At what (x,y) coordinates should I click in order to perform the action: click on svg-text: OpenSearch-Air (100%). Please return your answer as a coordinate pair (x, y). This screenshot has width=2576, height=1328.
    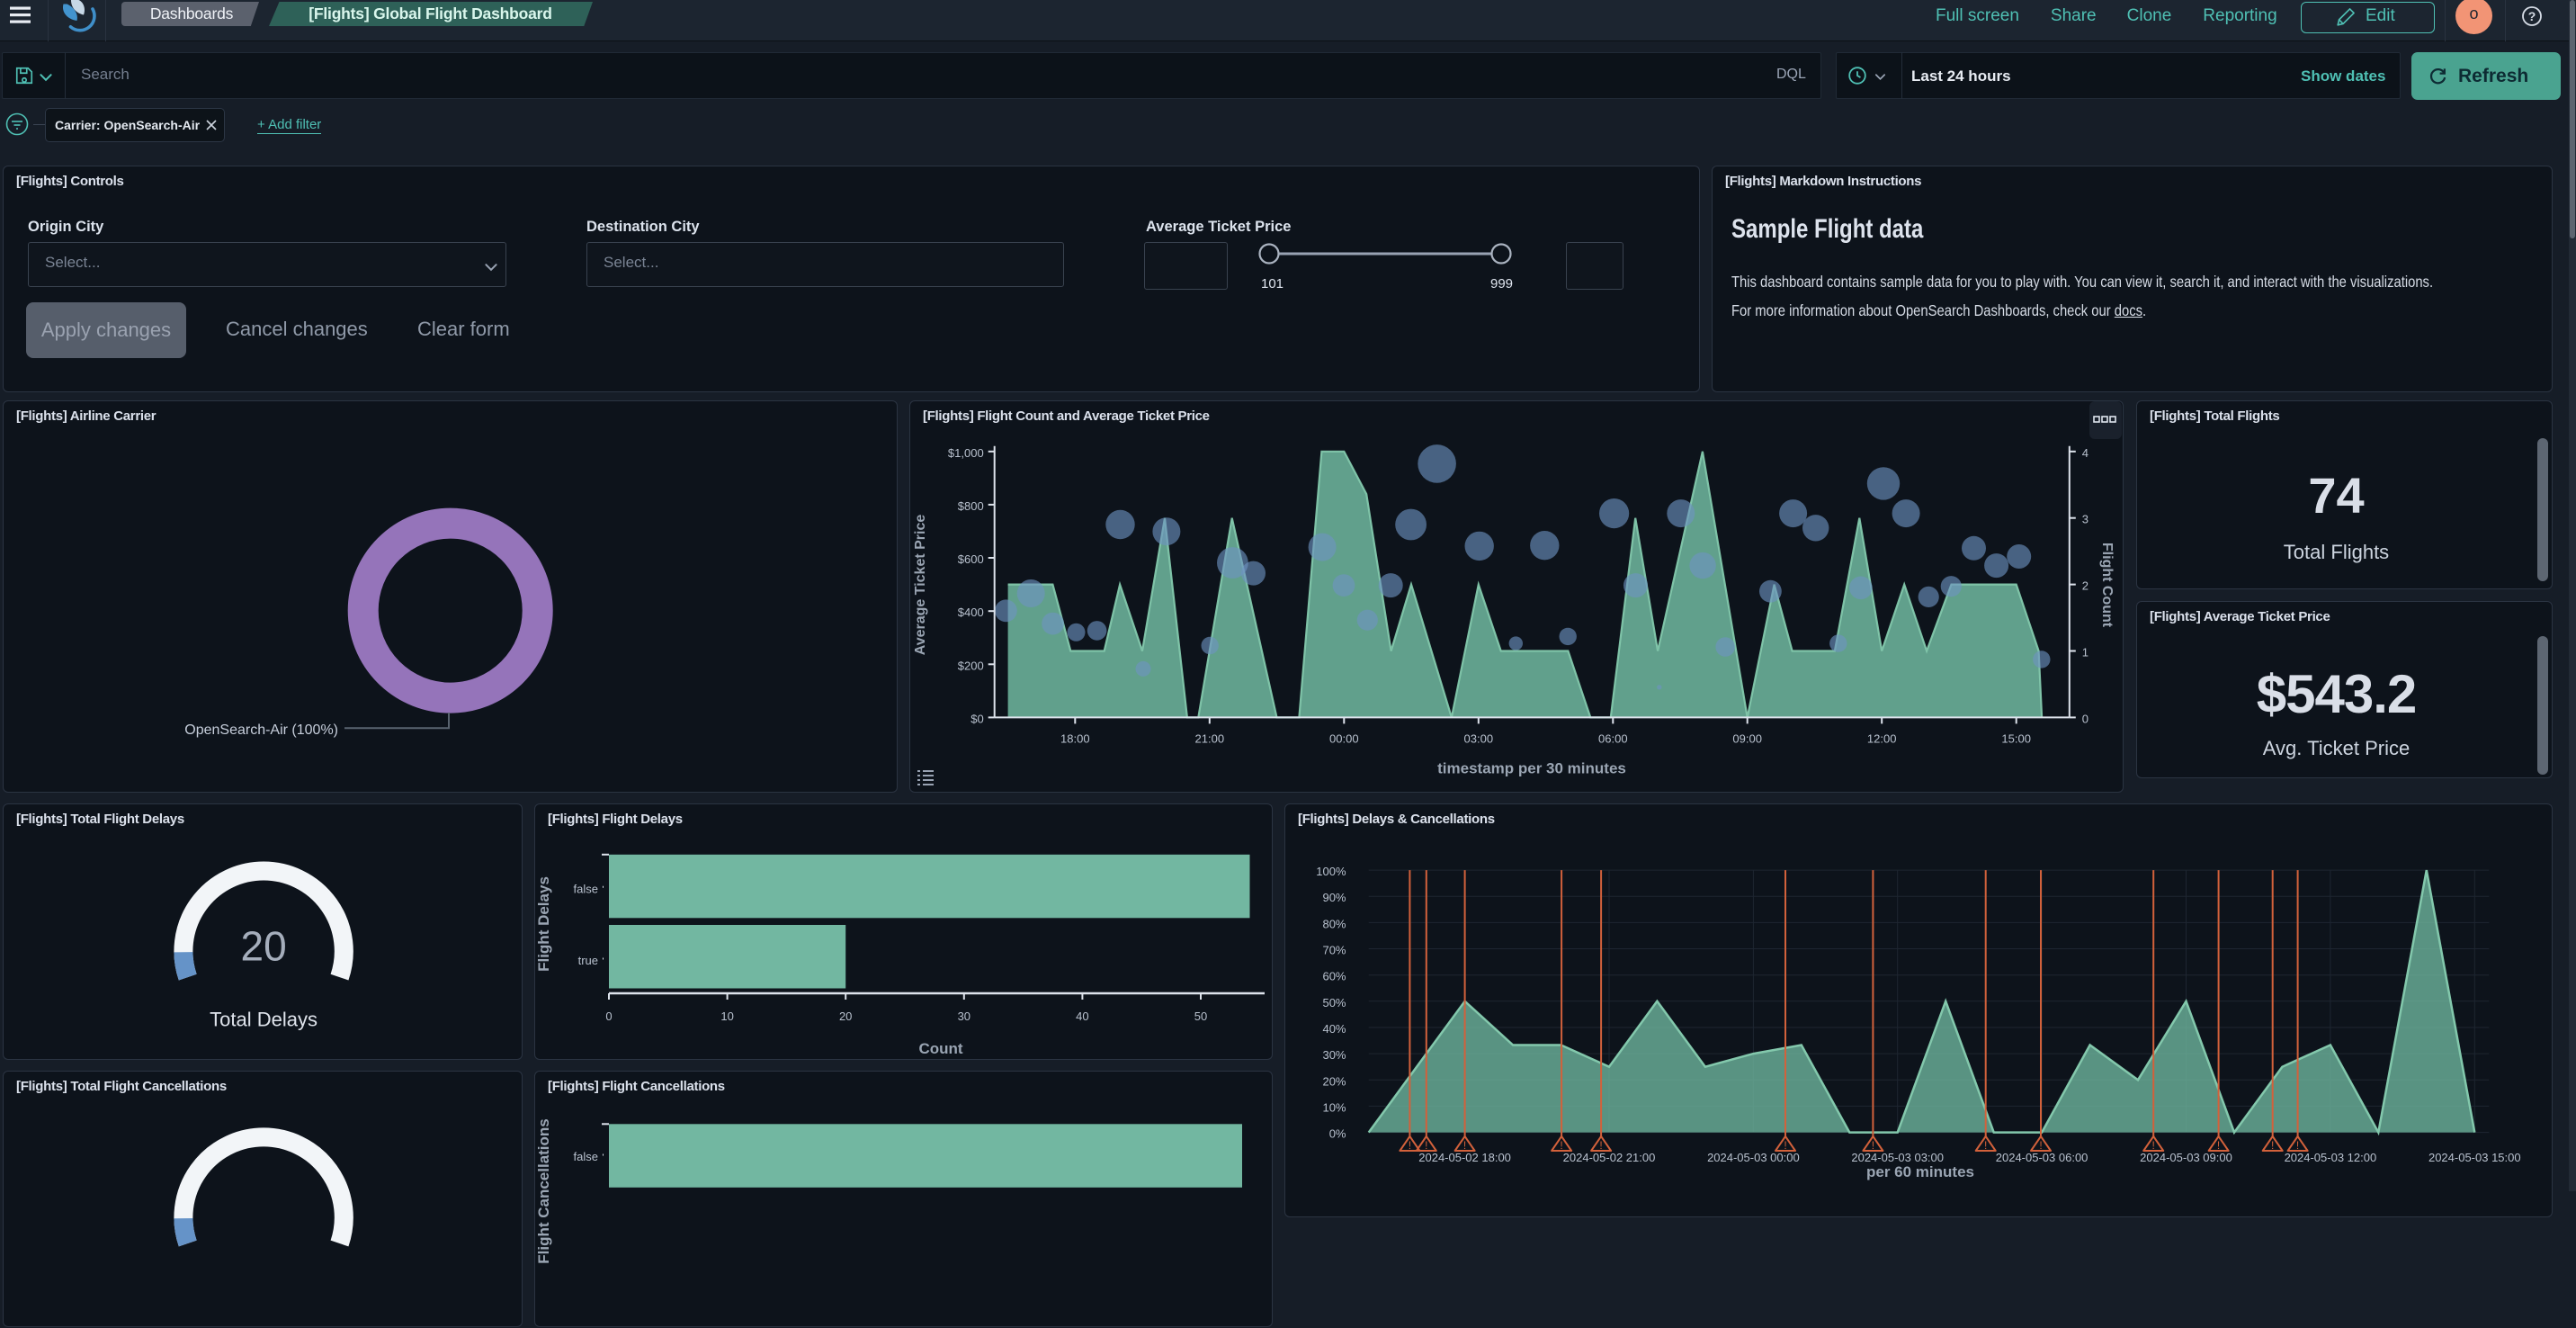
    Looking at the image, I should click on (261, 730).